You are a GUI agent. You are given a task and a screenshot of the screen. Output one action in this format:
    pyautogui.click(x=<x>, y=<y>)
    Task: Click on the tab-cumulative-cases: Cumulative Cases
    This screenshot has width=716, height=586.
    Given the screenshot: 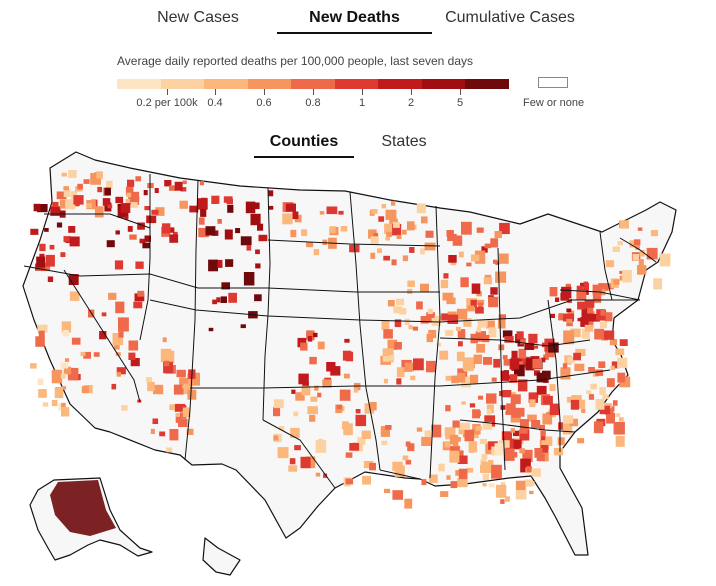 What is the action you would take?
    pyautogui.click(x=510, y=17)
    